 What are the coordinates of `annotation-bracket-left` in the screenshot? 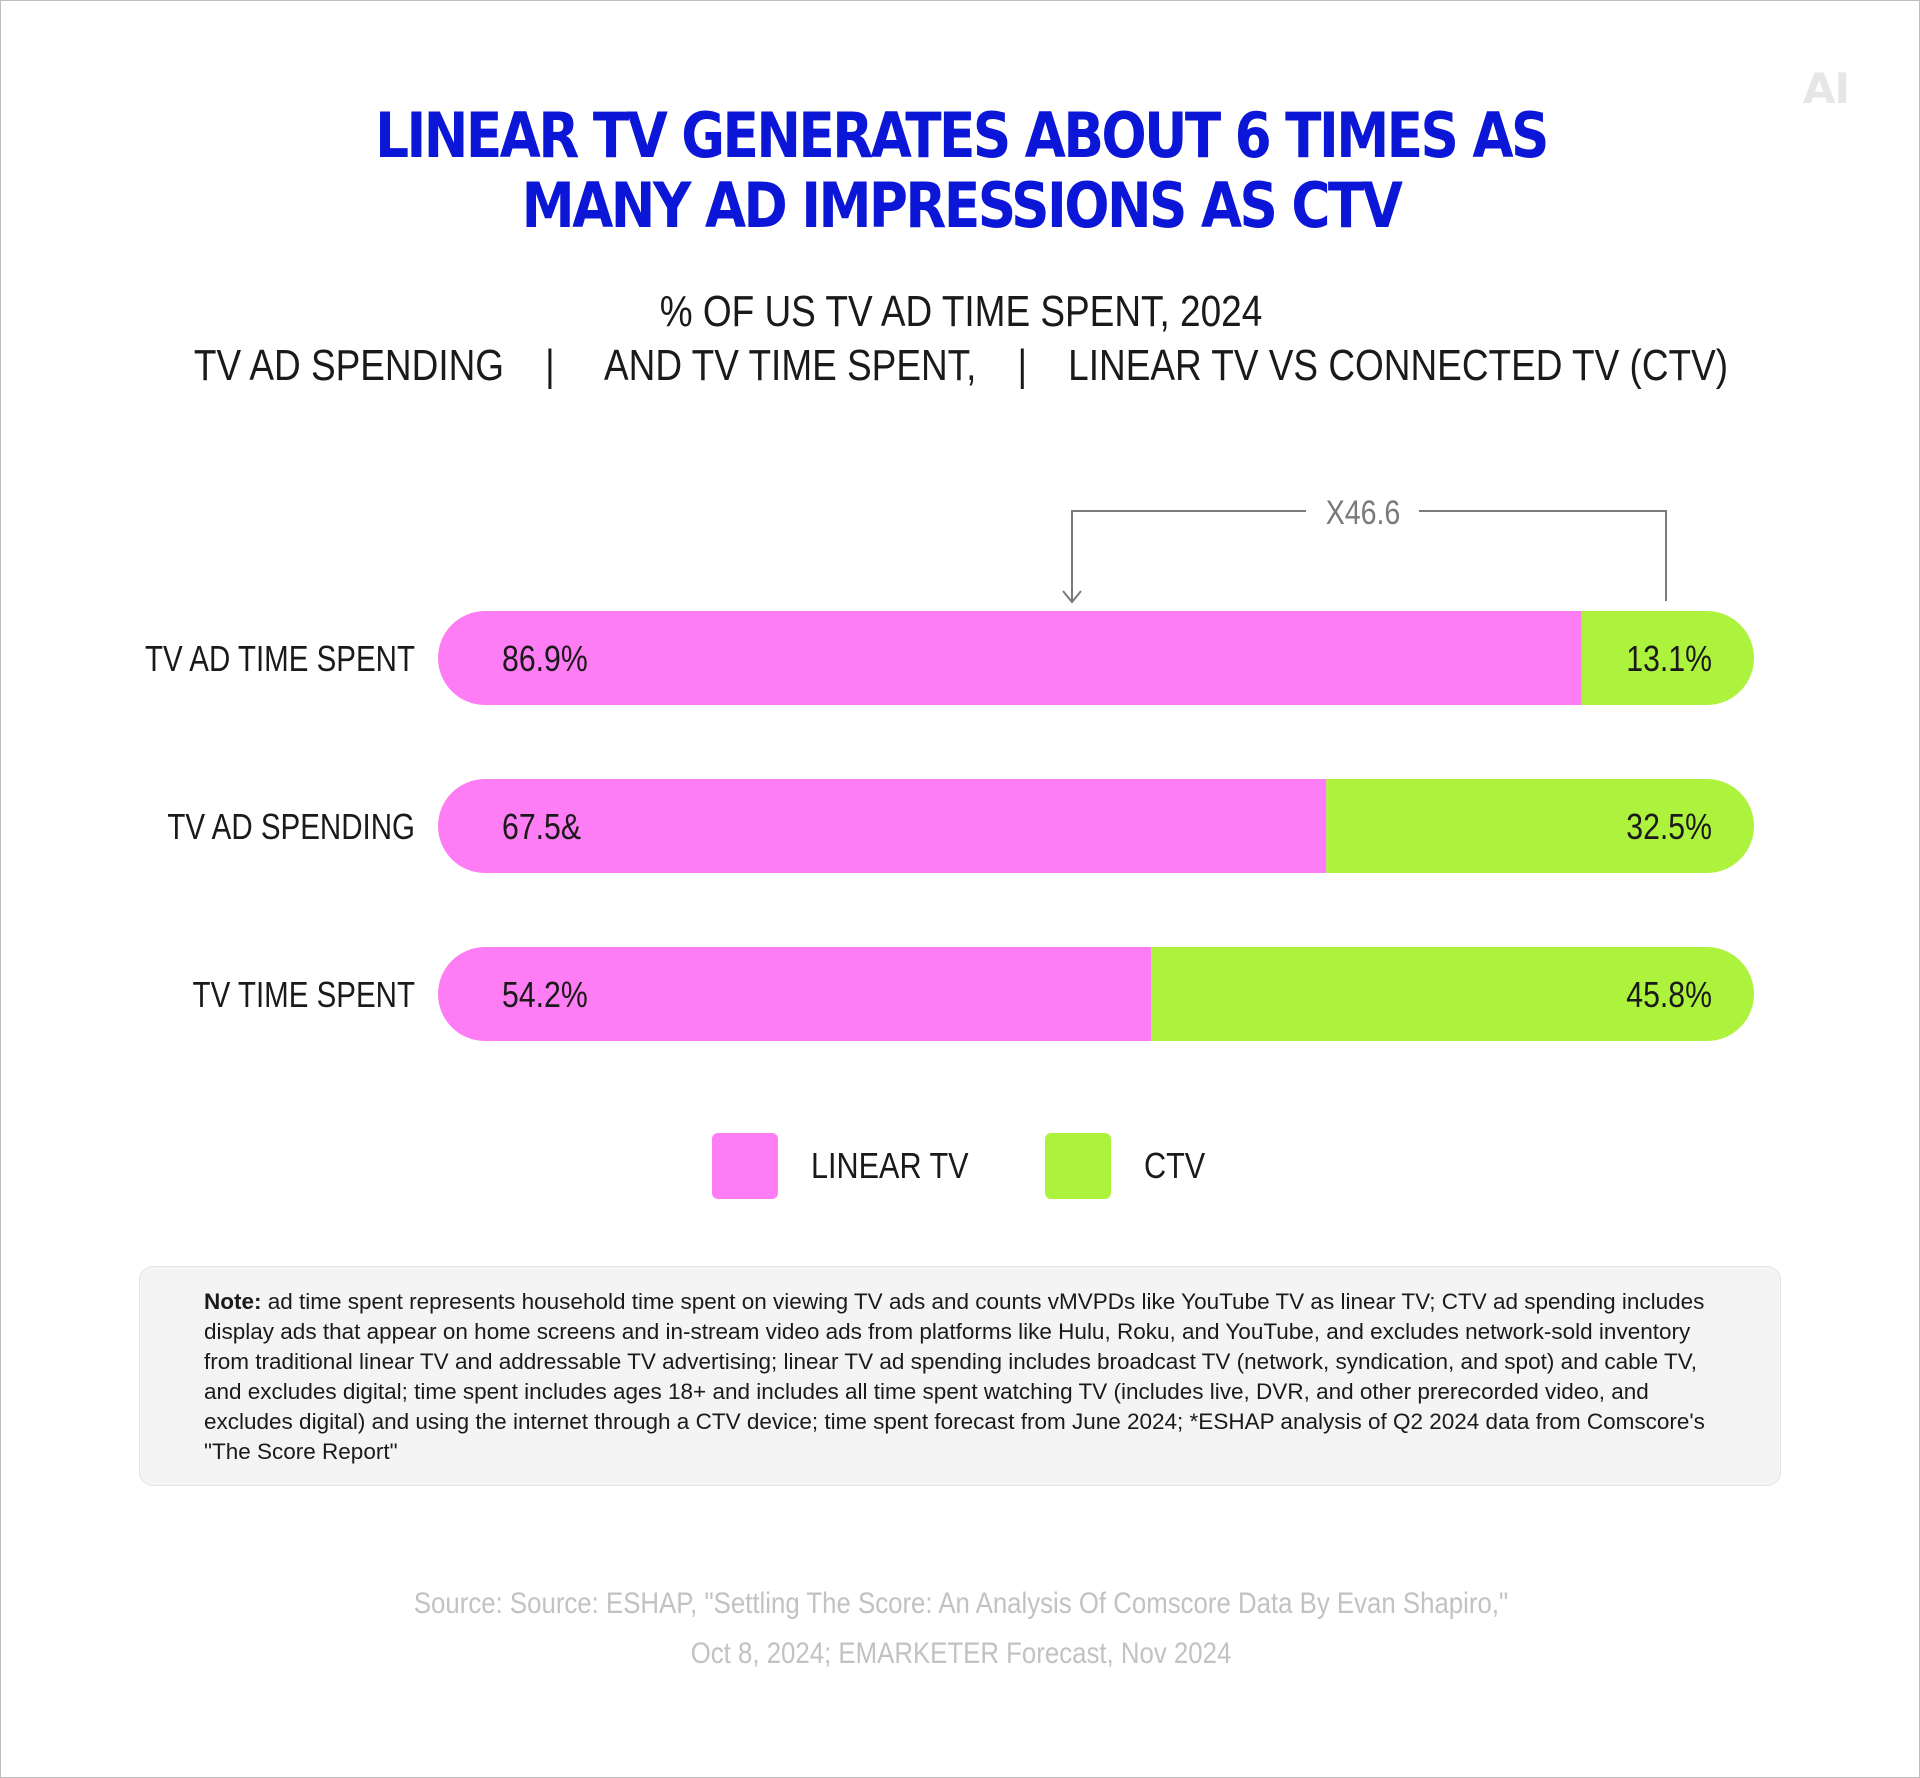 It's located at (1188, 555).